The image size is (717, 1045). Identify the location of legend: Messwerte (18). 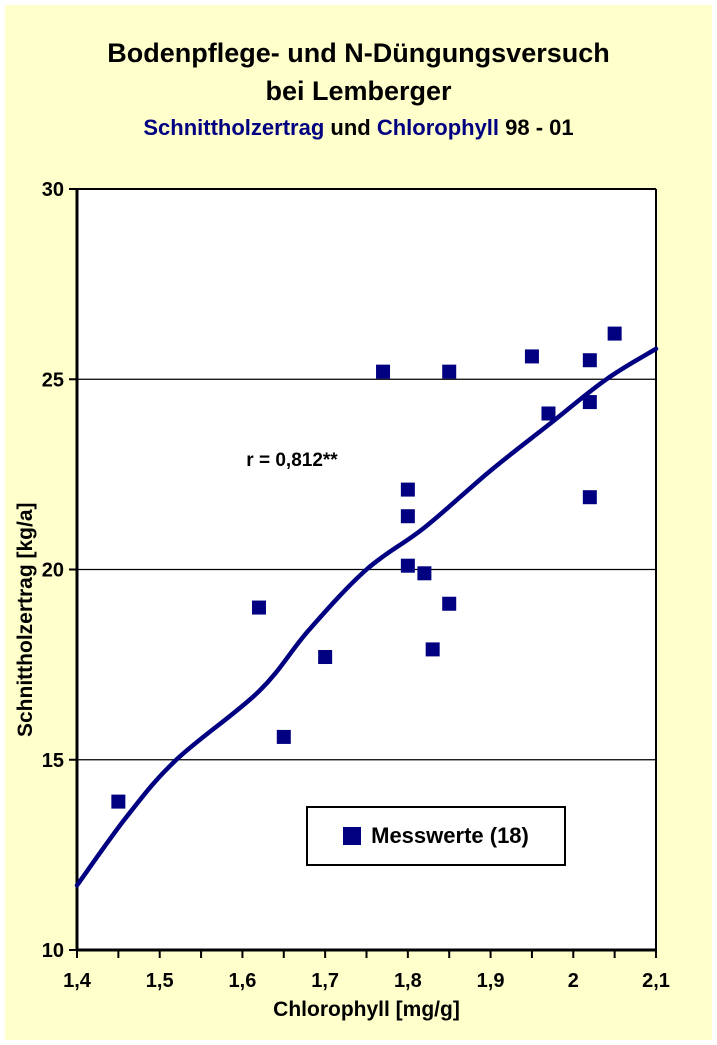
(436, 836).